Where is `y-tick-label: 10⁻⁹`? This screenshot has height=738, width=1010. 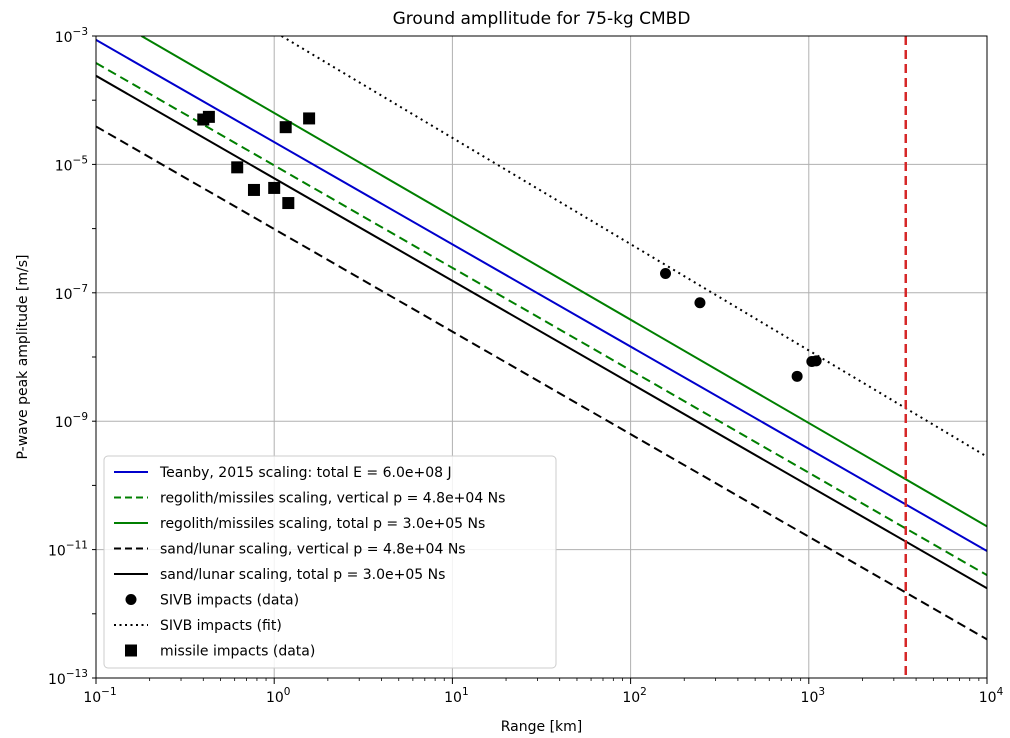
y-tick-label: 10⁻⁹ is located at coordinates (71, 421).